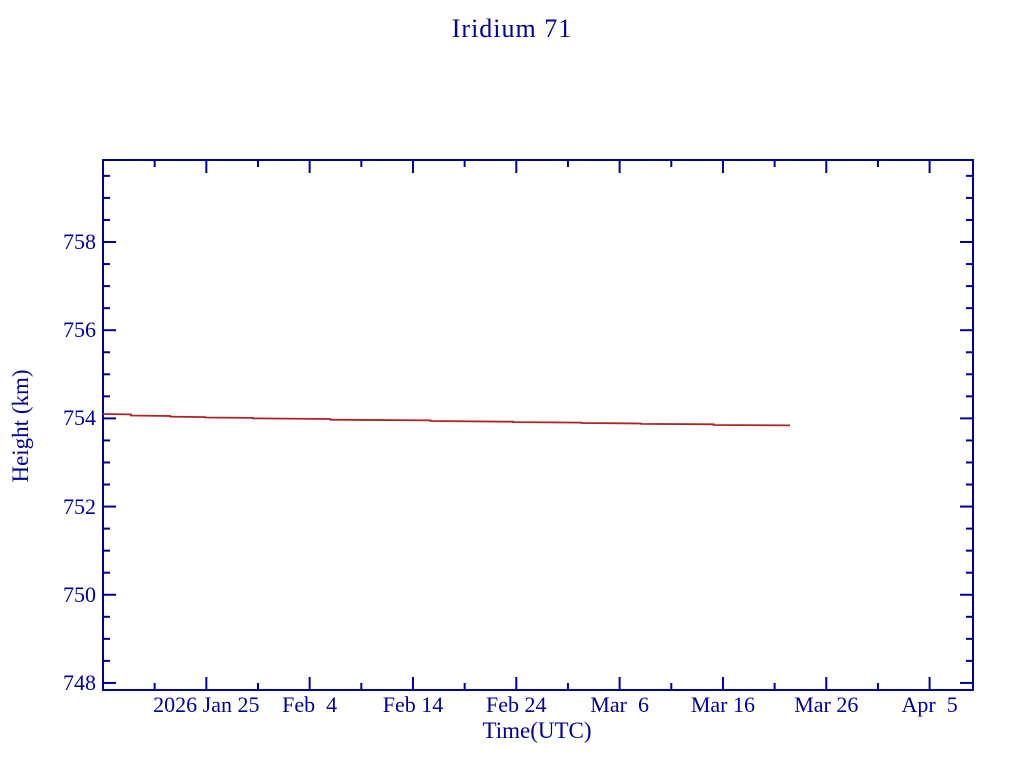 This screenshot has height=768, width=1024. Describe the element at coordinates (413, 704) in the screenshot. I see `x-tick-label: Feb 14` at that location.